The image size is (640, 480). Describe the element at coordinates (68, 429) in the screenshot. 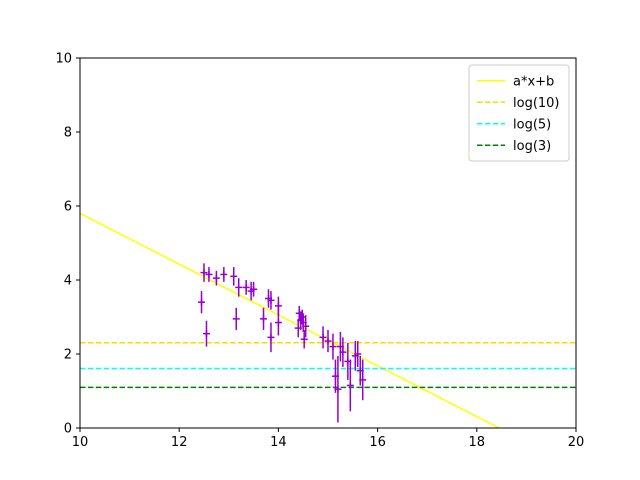

I see `y-tick-label: 0` at that location.